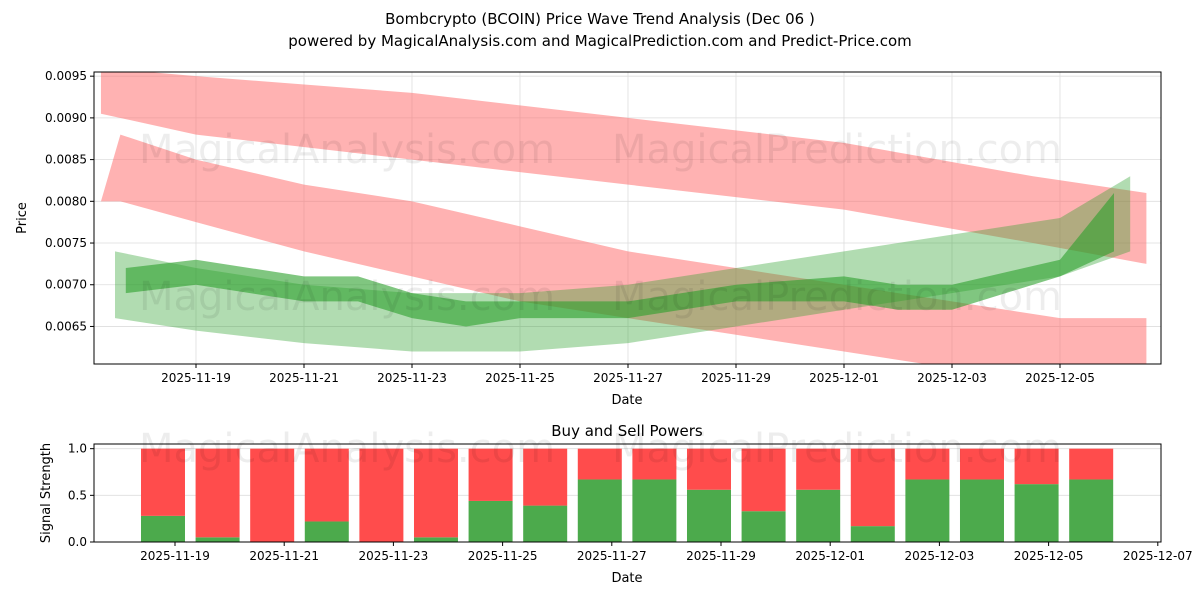 The width and height of the screenshot is (1200, 600). I want to click on y-tick-label: 0.0085, so click(66, 160).